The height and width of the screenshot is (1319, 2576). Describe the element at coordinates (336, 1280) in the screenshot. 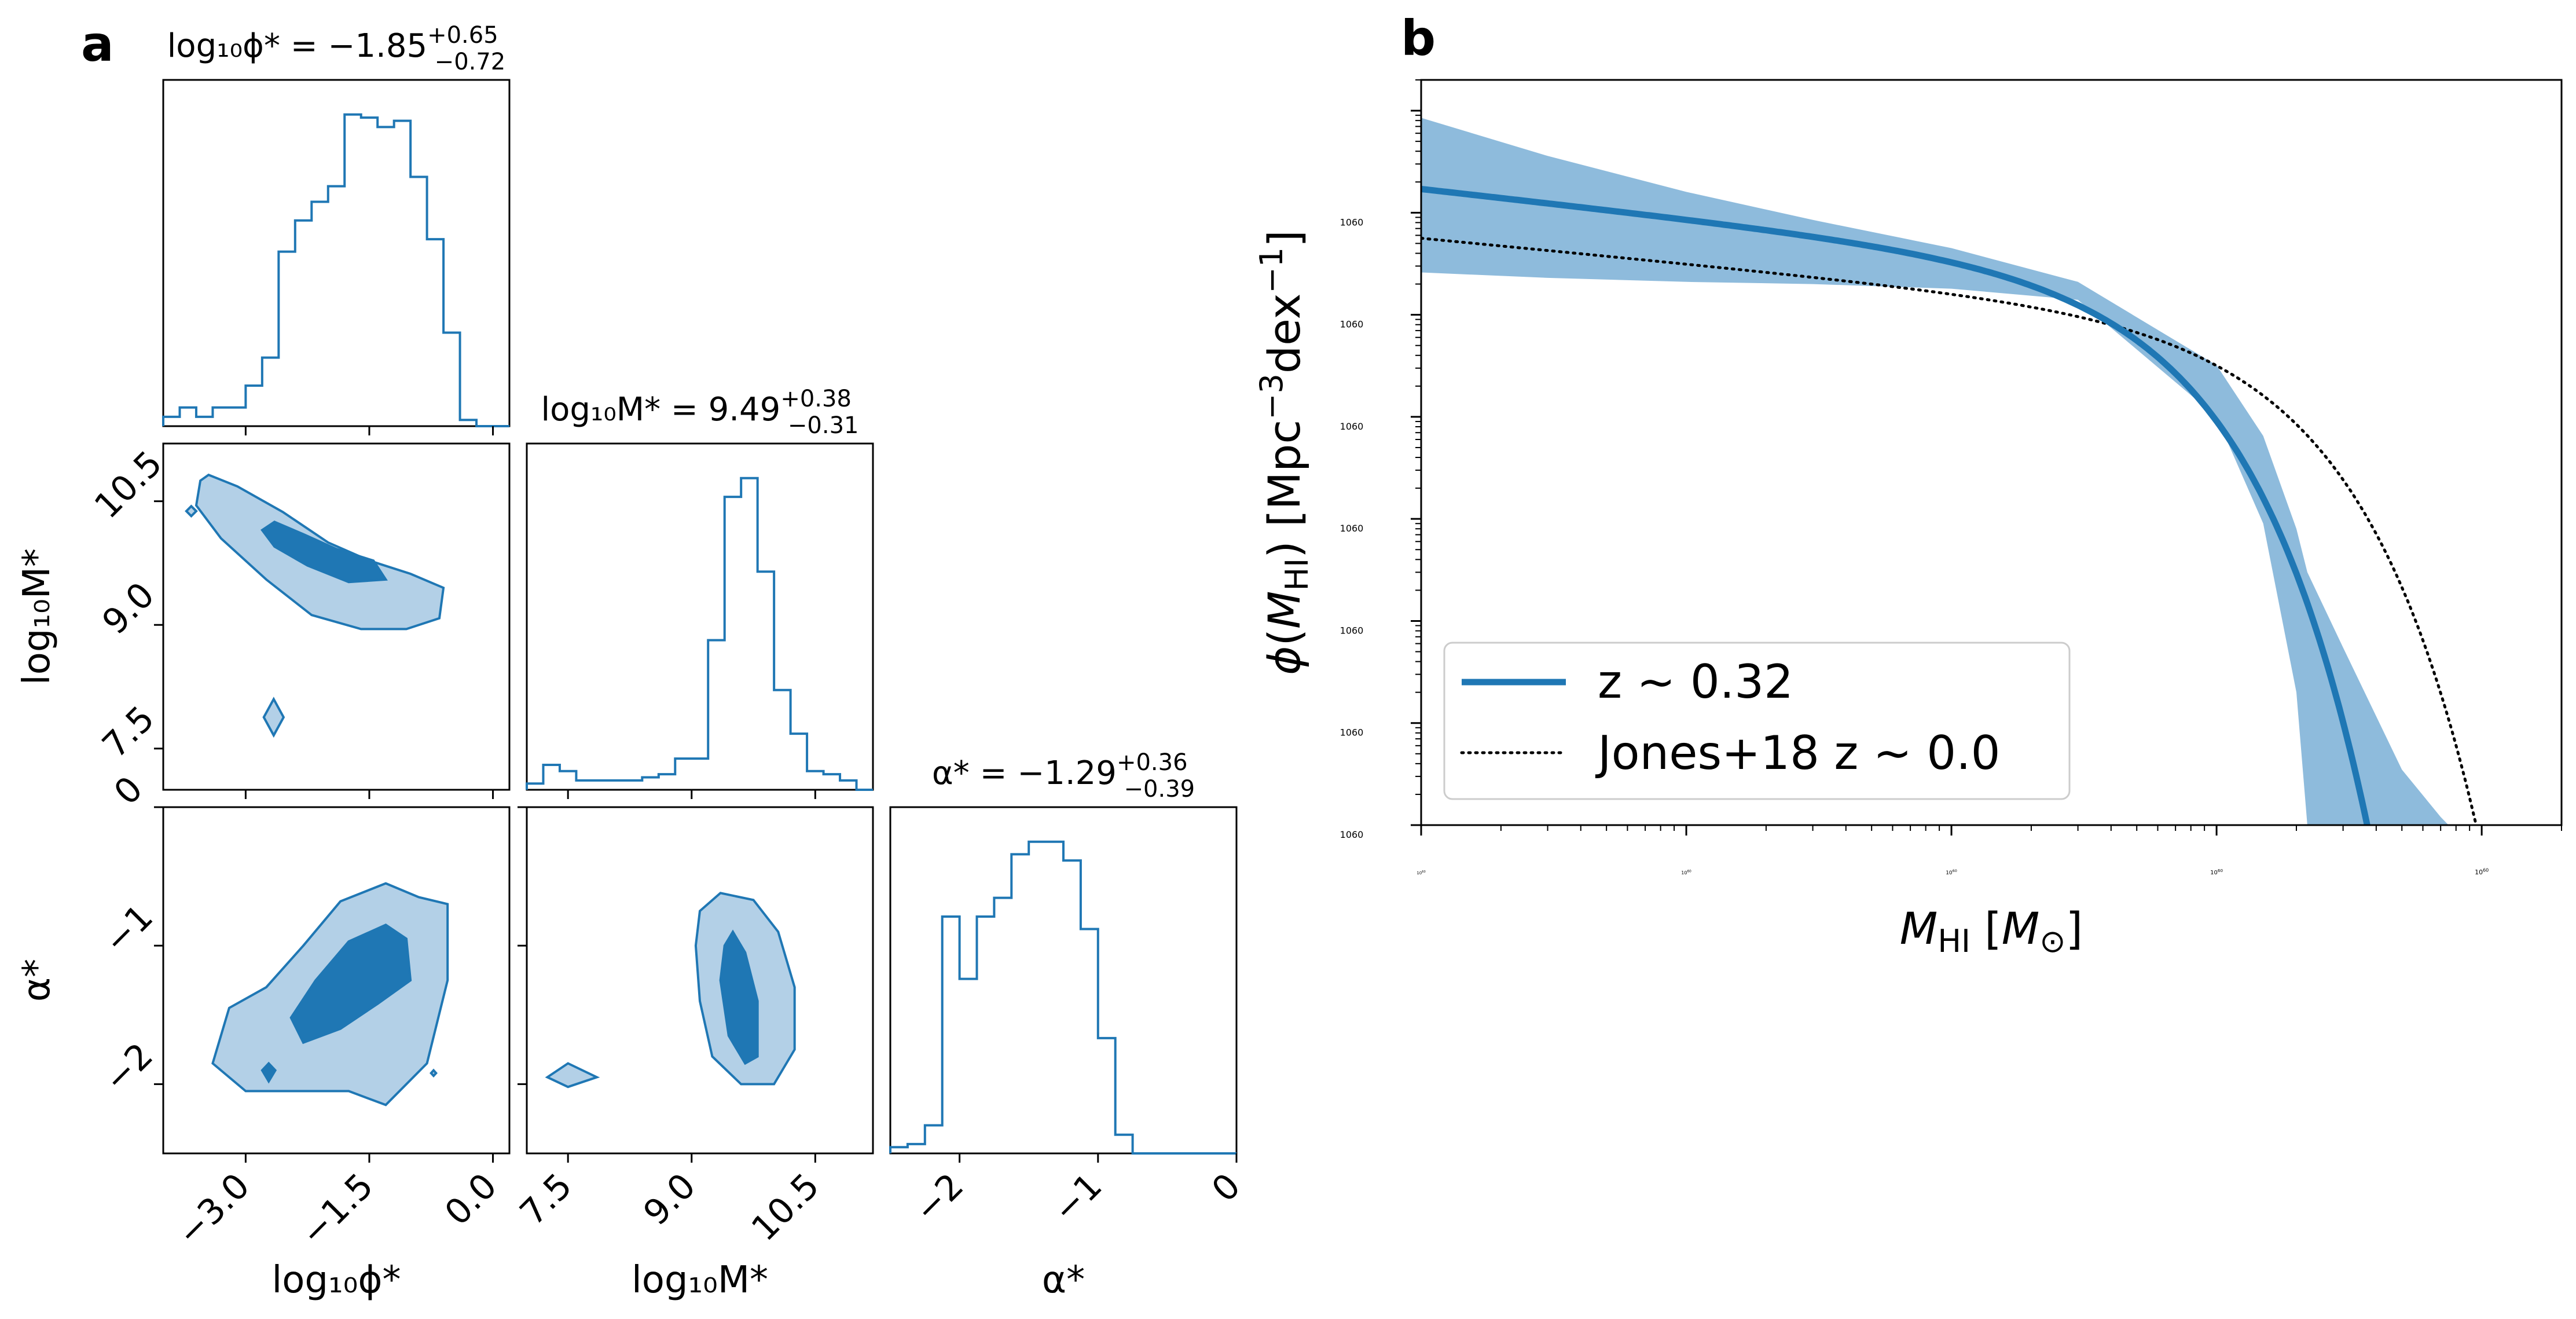

I see `x-axis-label-log10phi: log₁₀ϕ*` at that location.